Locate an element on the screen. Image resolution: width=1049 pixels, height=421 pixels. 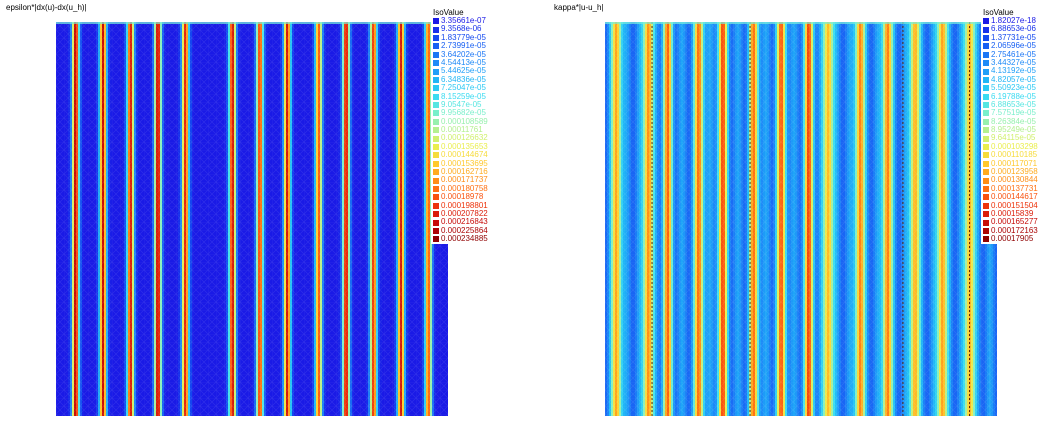
legend-entry: 1.37731e-05 is located at coordinates (1015, 37).